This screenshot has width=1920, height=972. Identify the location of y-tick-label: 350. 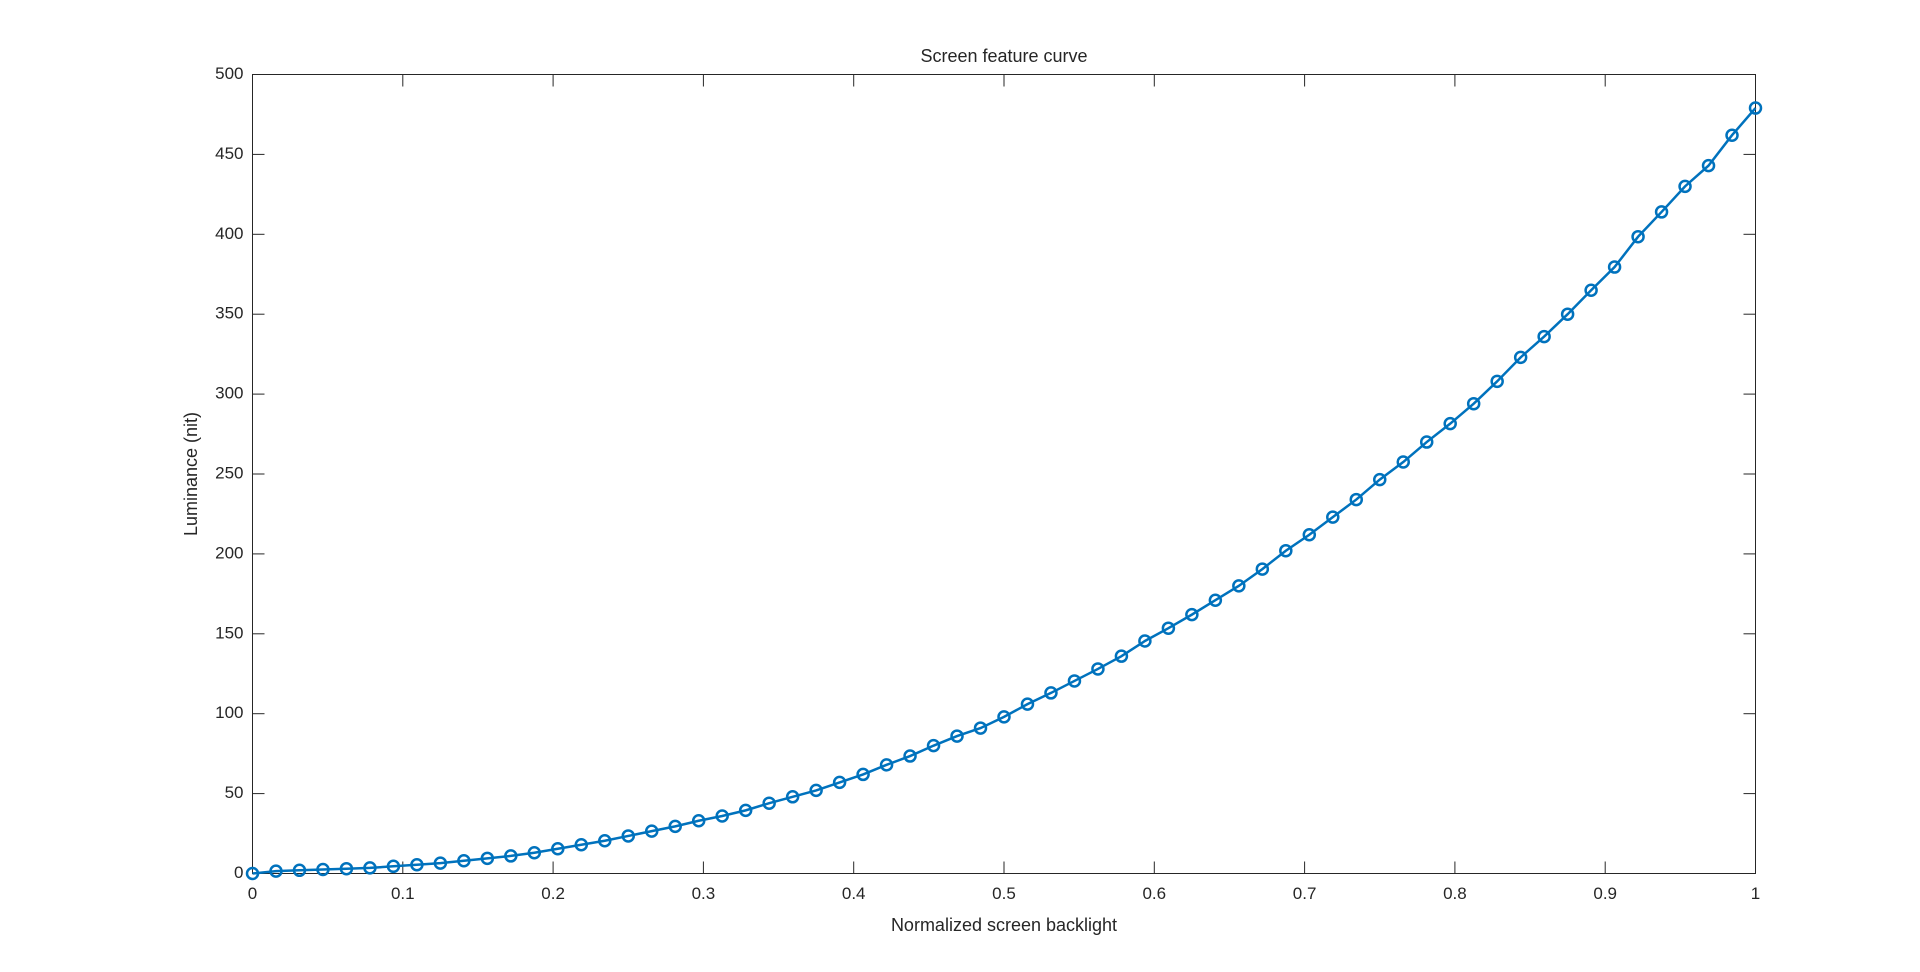
(229, 313).